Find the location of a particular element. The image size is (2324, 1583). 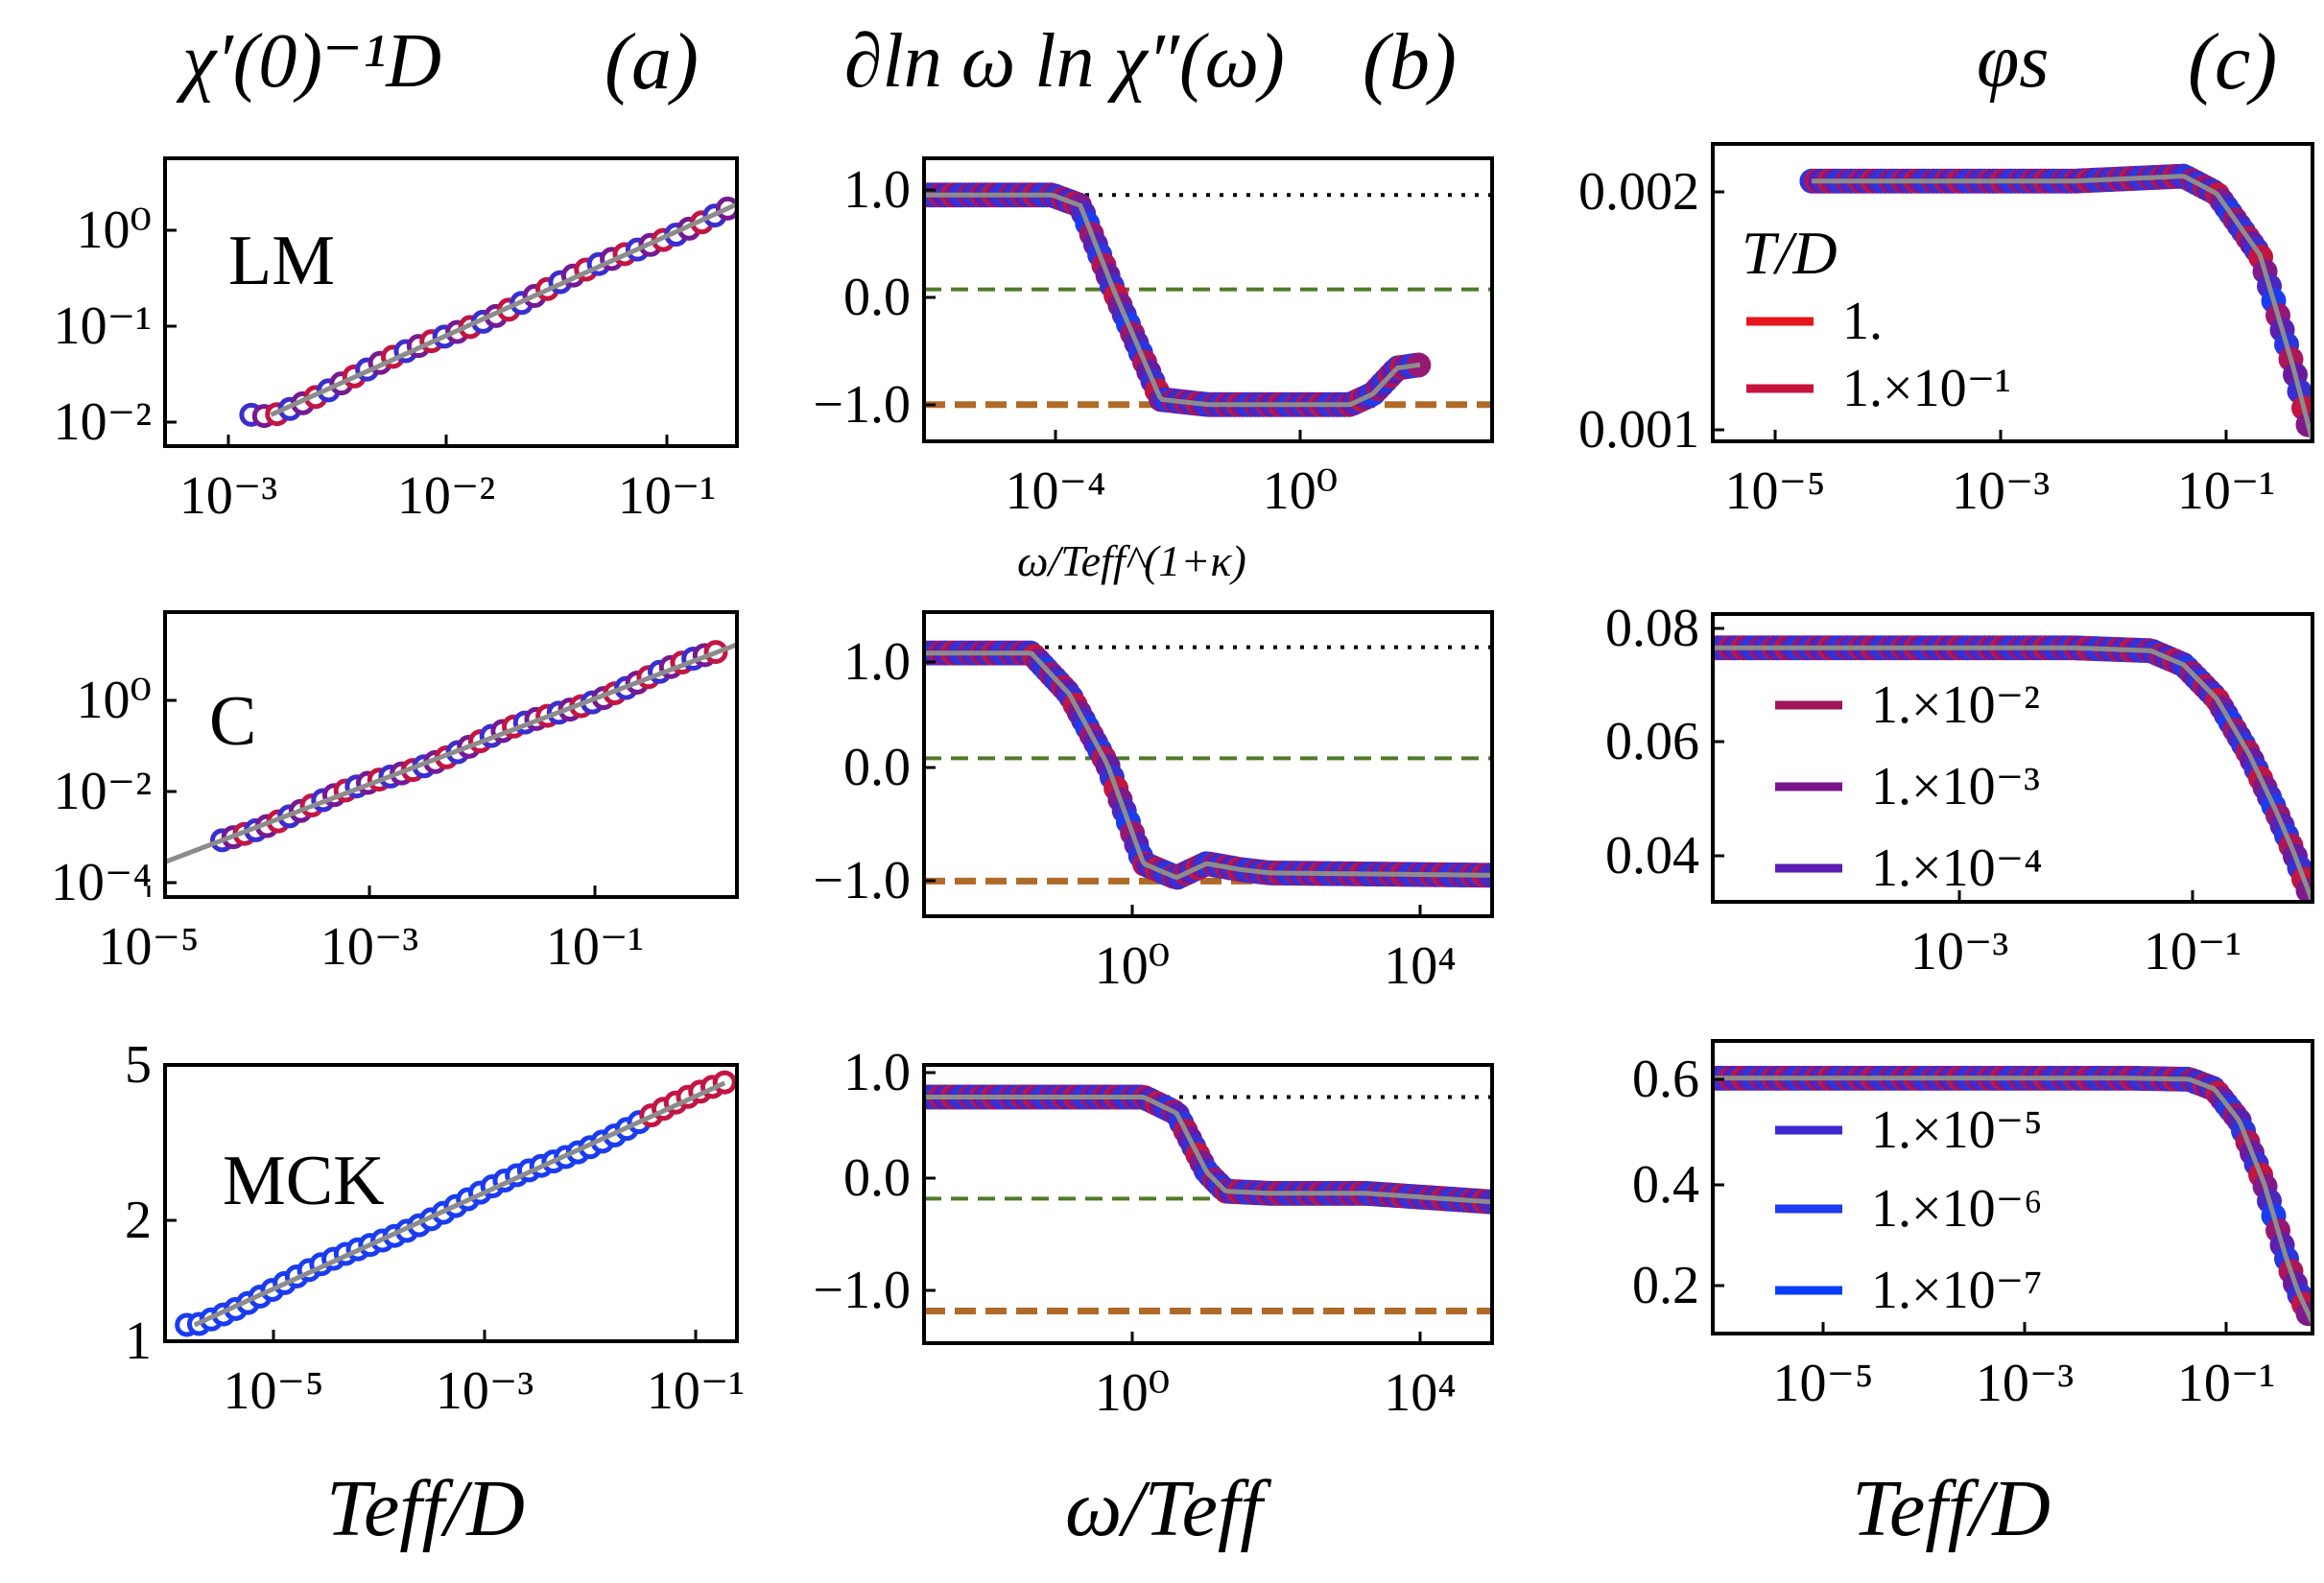

x-tick-label: 10⁻² is located at coordinates (446, 496).